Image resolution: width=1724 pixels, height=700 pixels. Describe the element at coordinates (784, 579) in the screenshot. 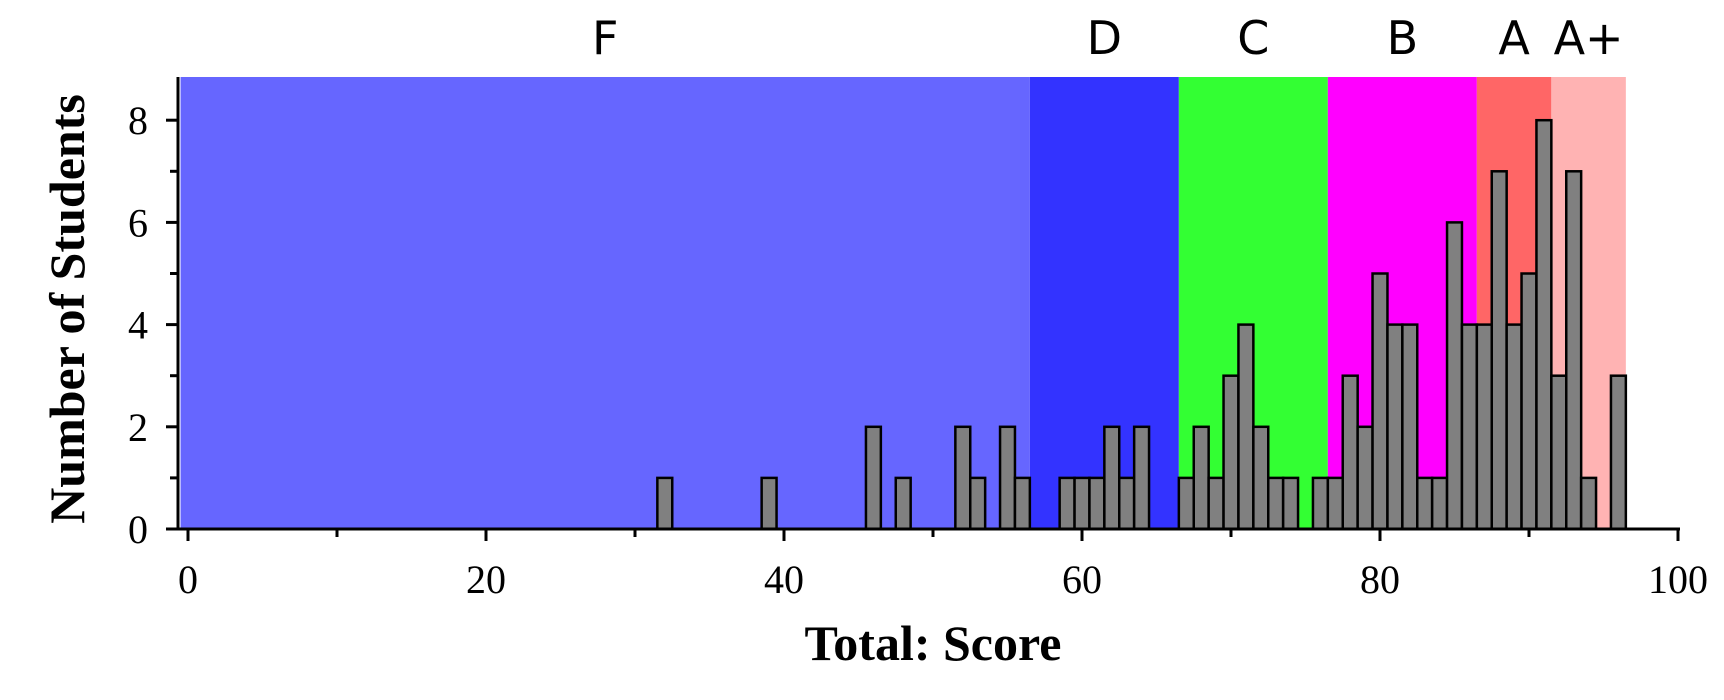

I see `x-tick-label: 40` at that location.